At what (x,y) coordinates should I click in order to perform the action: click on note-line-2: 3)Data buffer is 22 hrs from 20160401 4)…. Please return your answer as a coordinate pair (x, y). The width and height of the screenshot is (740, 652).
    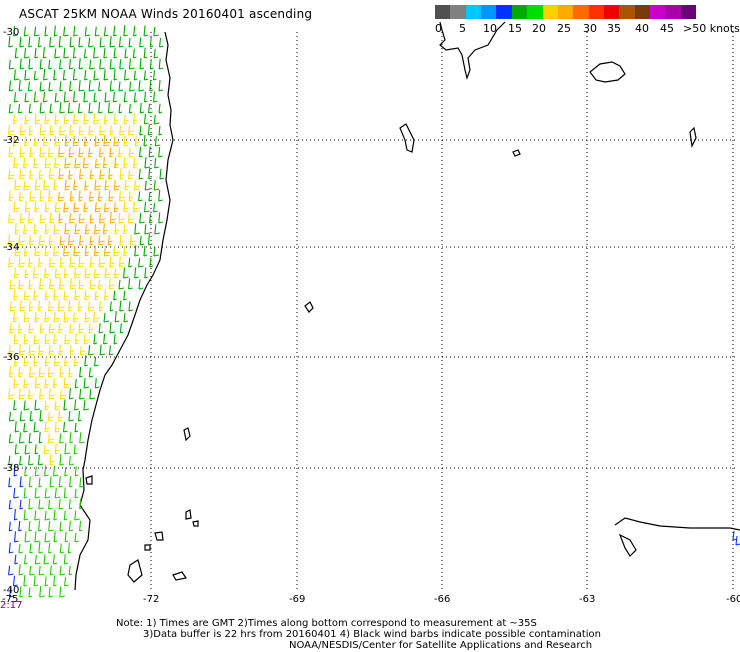
    Looking at the image, I should click on (372, 634).